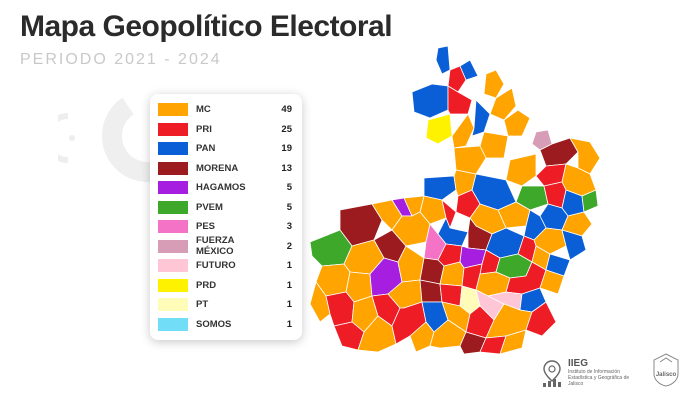 This screenshot has height=402, width=700. Describe the element at coordinates (225, 149) in the screenshot. I see `legend-item-pan: PAN 19` at that location.